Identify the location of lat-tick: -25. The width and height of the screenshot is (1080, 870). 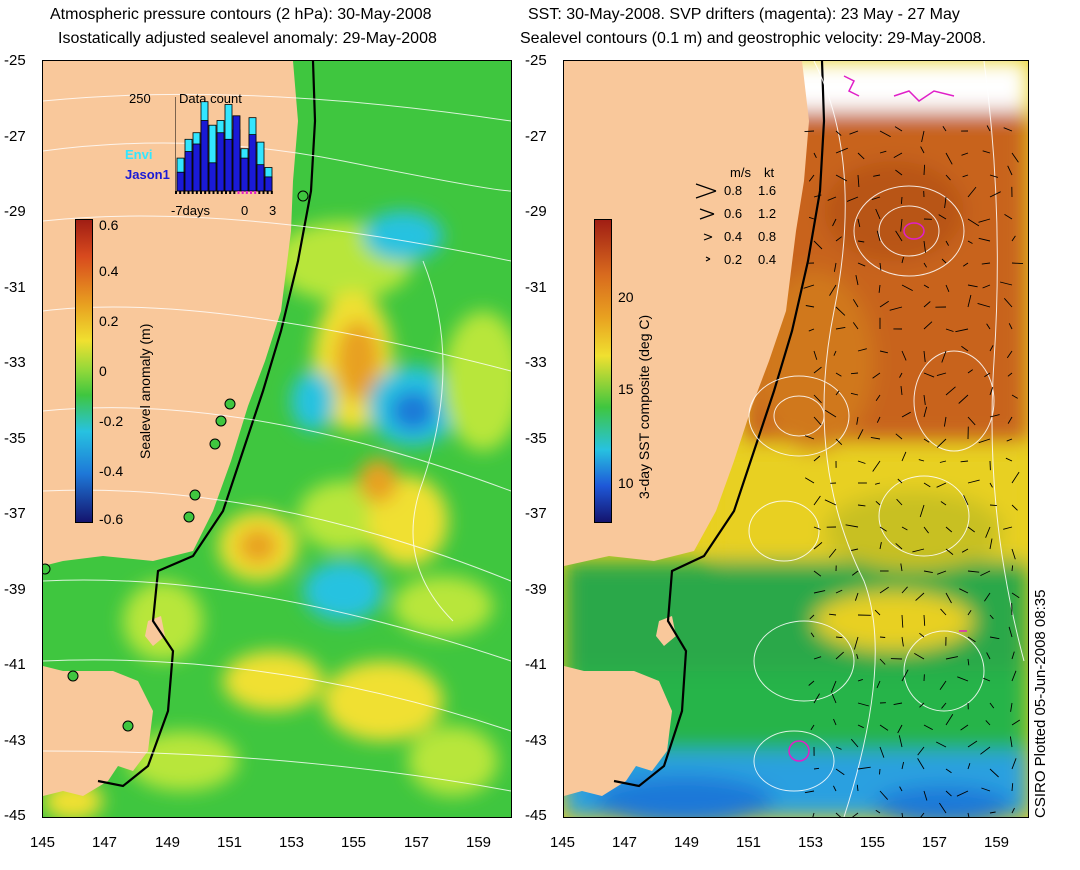
(536, 60).